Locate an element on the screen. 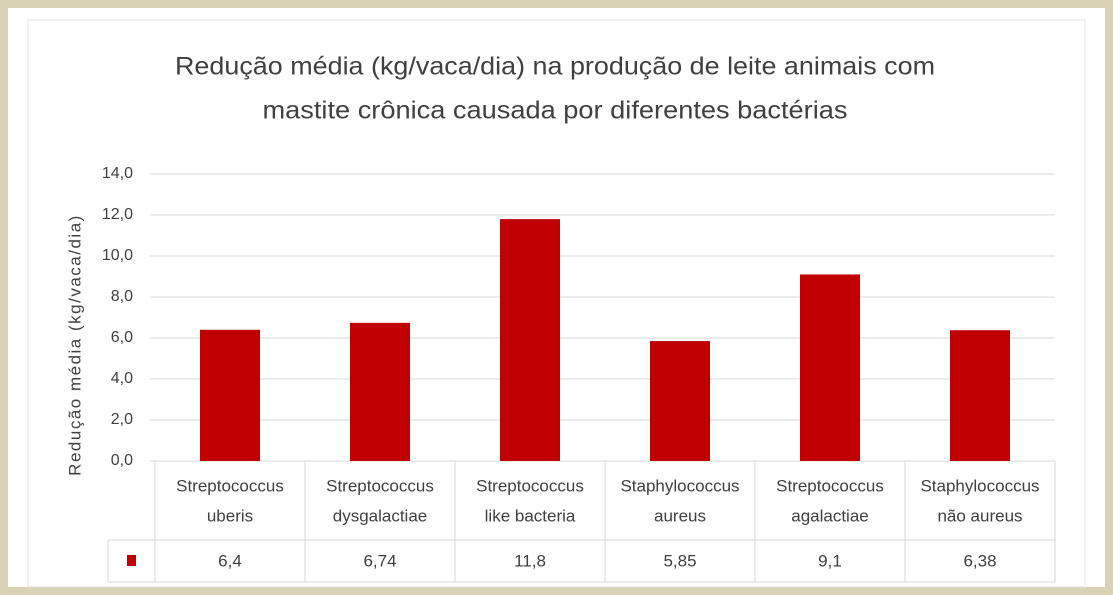  x-tick-label: aureus is located at coordinates (680, 515).